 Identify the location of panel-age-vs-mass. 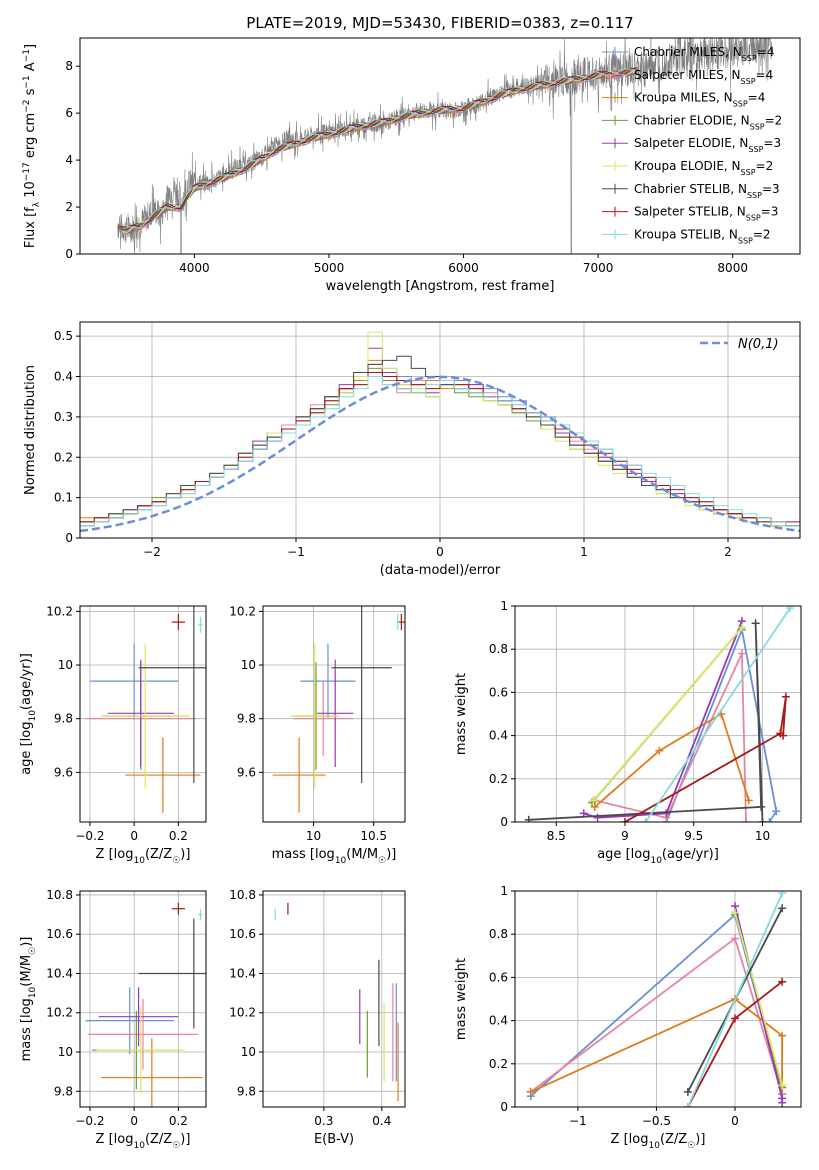
(334, 714).